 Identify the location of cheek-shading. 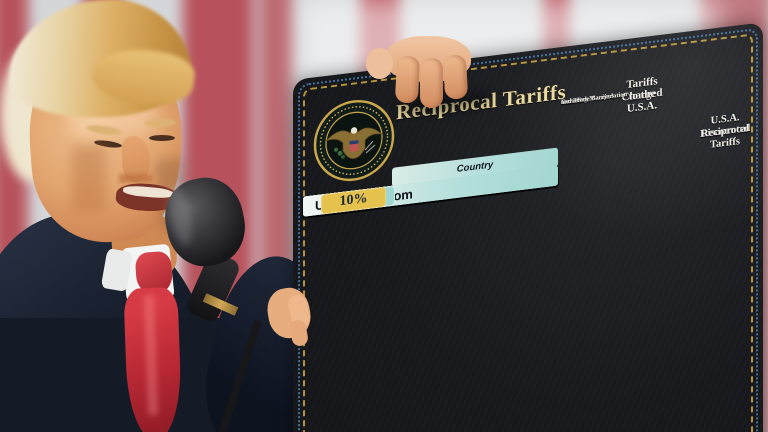
(89, 179).